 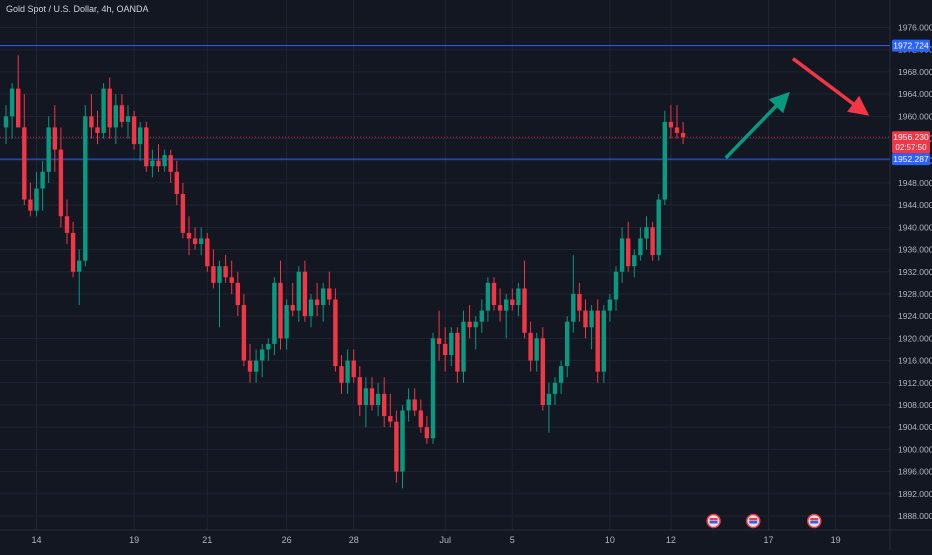 What do you see at coordinates (757, 125) in the screenshot?
I see `arrow-up` at bounding box center [757, 125].